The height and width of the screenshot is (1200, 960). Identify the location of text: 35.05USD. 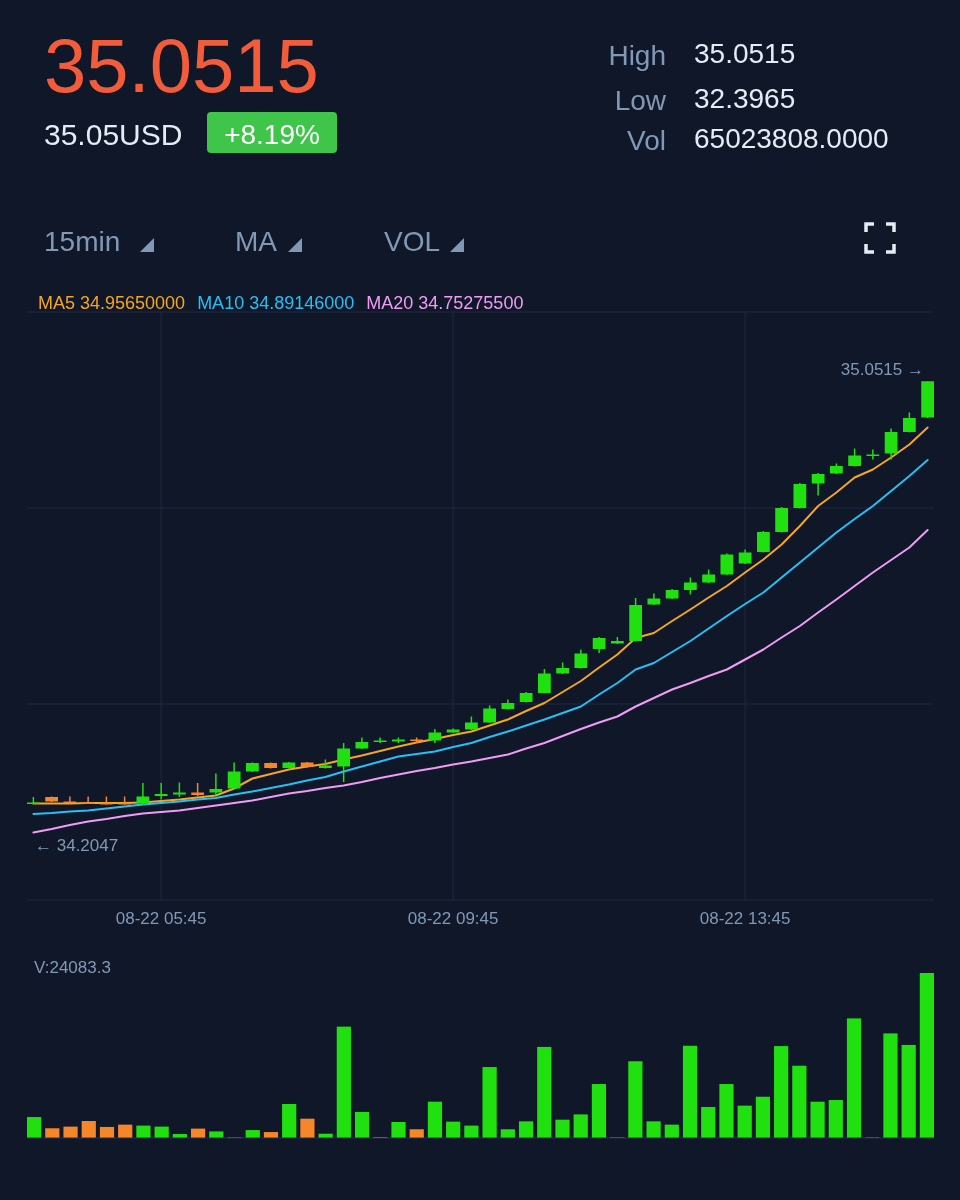
(113, 134).